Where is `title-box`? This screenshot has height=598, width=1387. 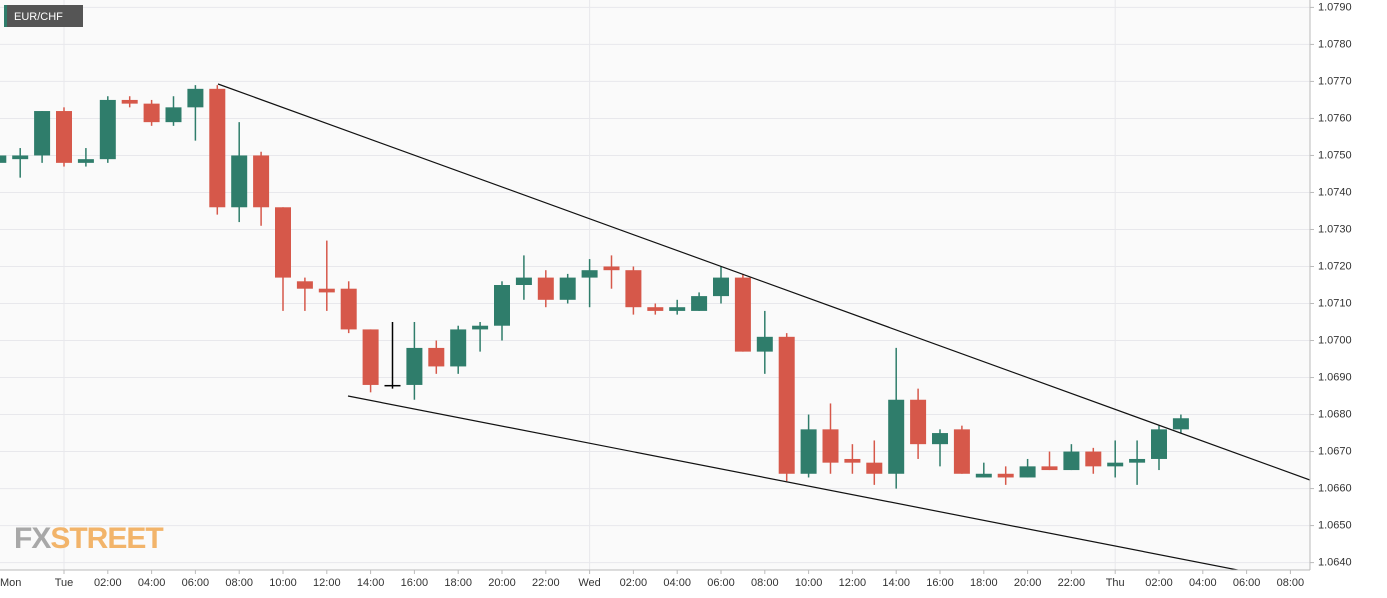
title-box is located at coordinates (43, 16).